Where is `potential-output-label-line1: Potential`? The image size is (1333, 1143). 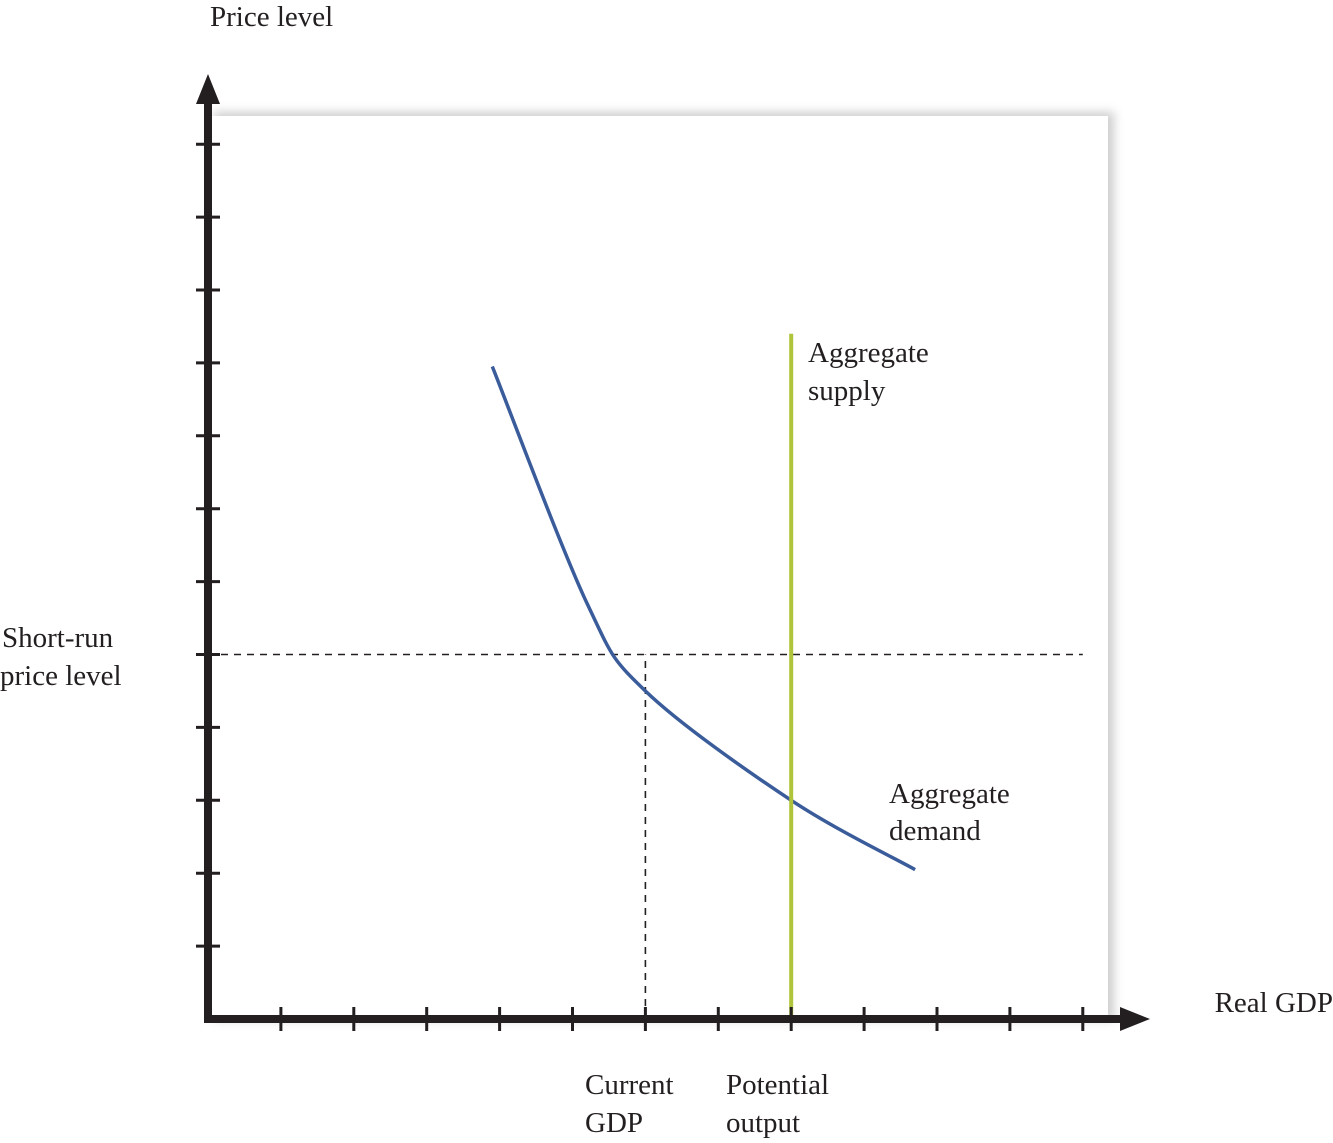 potential-output-label-line1: Potential is located at coordinates (777, 1085).